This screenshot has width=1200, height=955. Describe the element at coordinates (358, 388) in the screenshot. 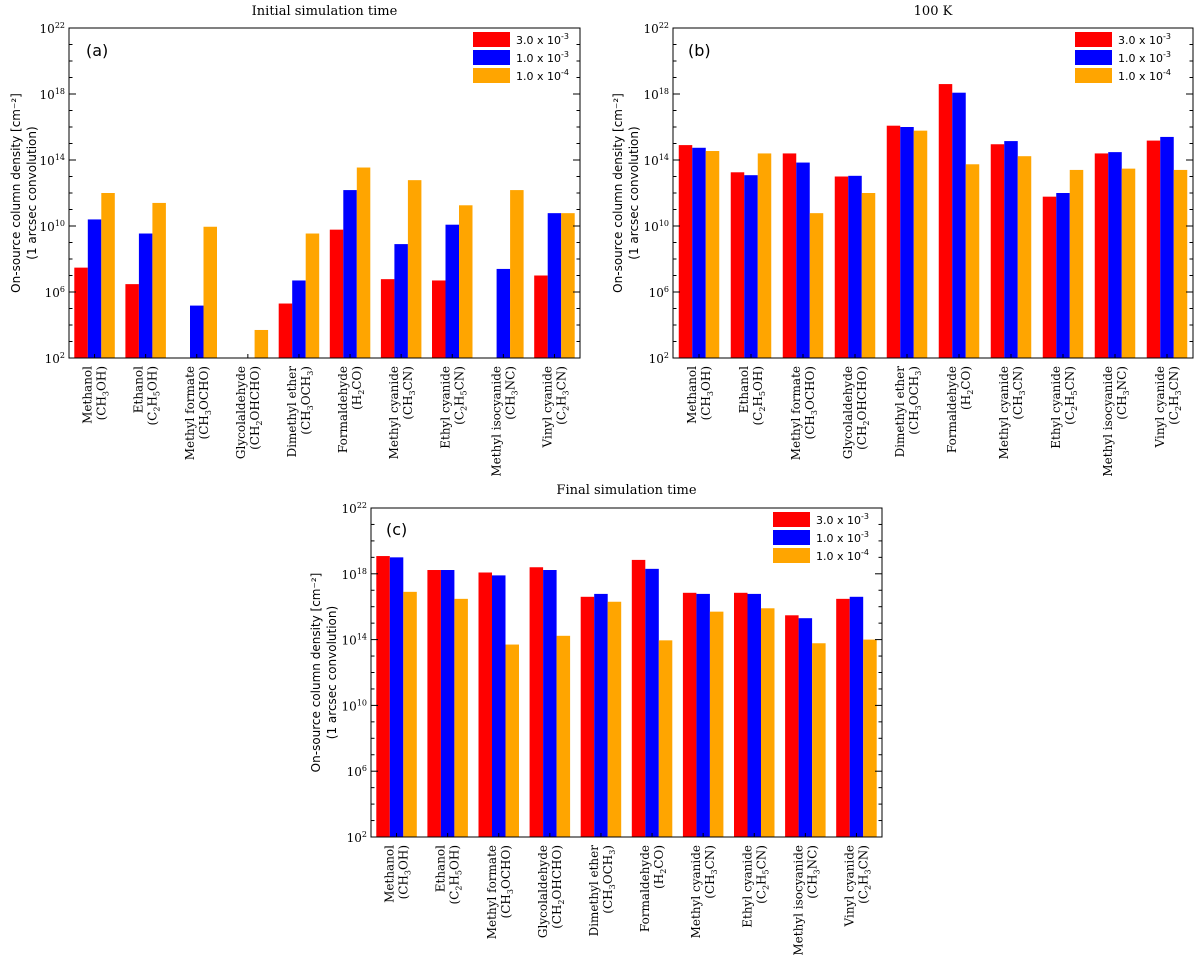

I see `category-formula: (H2CO)` at that location.